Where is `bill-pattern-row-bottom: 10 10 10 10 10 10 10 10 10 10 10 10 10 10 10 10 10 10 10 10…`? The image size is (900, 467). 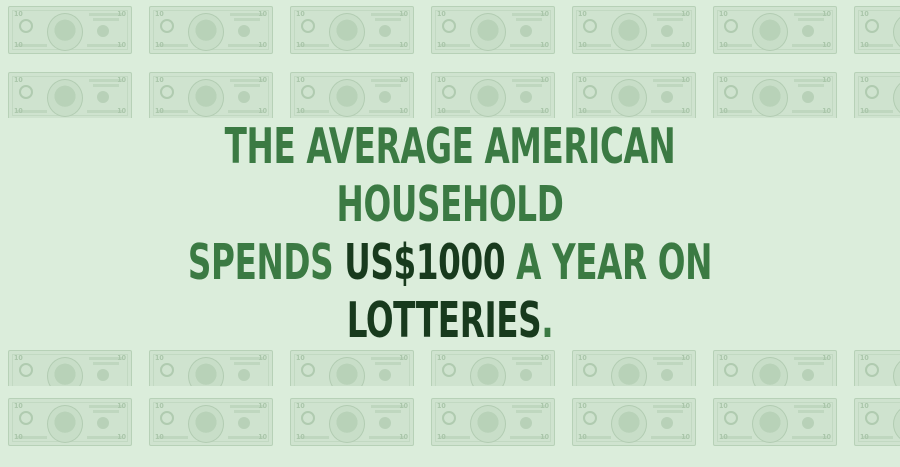
bill-pattern-row-bottom: 10 10 10 10 10 10 10 10 10 10 10 10 10 10 10 10 10 10 10 10… is located at coordinates (450, 423).